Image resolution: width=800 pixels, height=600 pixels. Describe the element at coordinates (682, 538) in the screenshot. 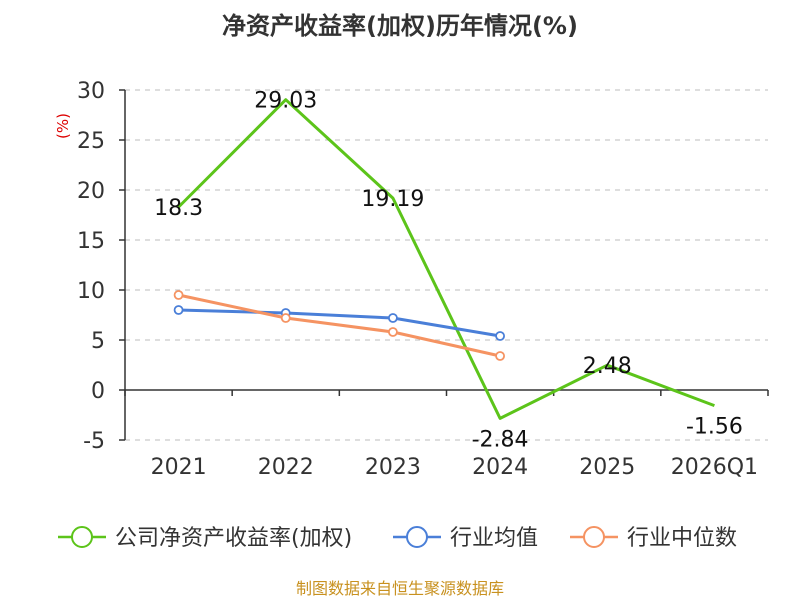

I see `legend-item-label: 行业中位数` at that location.